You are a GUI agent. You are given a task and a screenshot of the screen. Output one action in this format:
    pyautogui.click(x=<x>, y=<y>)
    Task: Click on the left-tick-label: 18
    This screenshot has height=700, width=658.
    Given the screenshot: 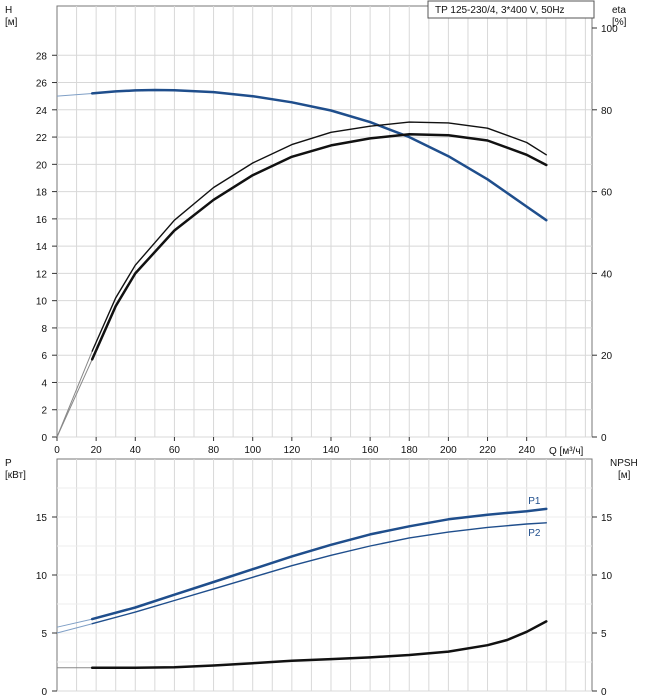 What is the action you would take?
    pyautogui.click(x=42, y=193)
    